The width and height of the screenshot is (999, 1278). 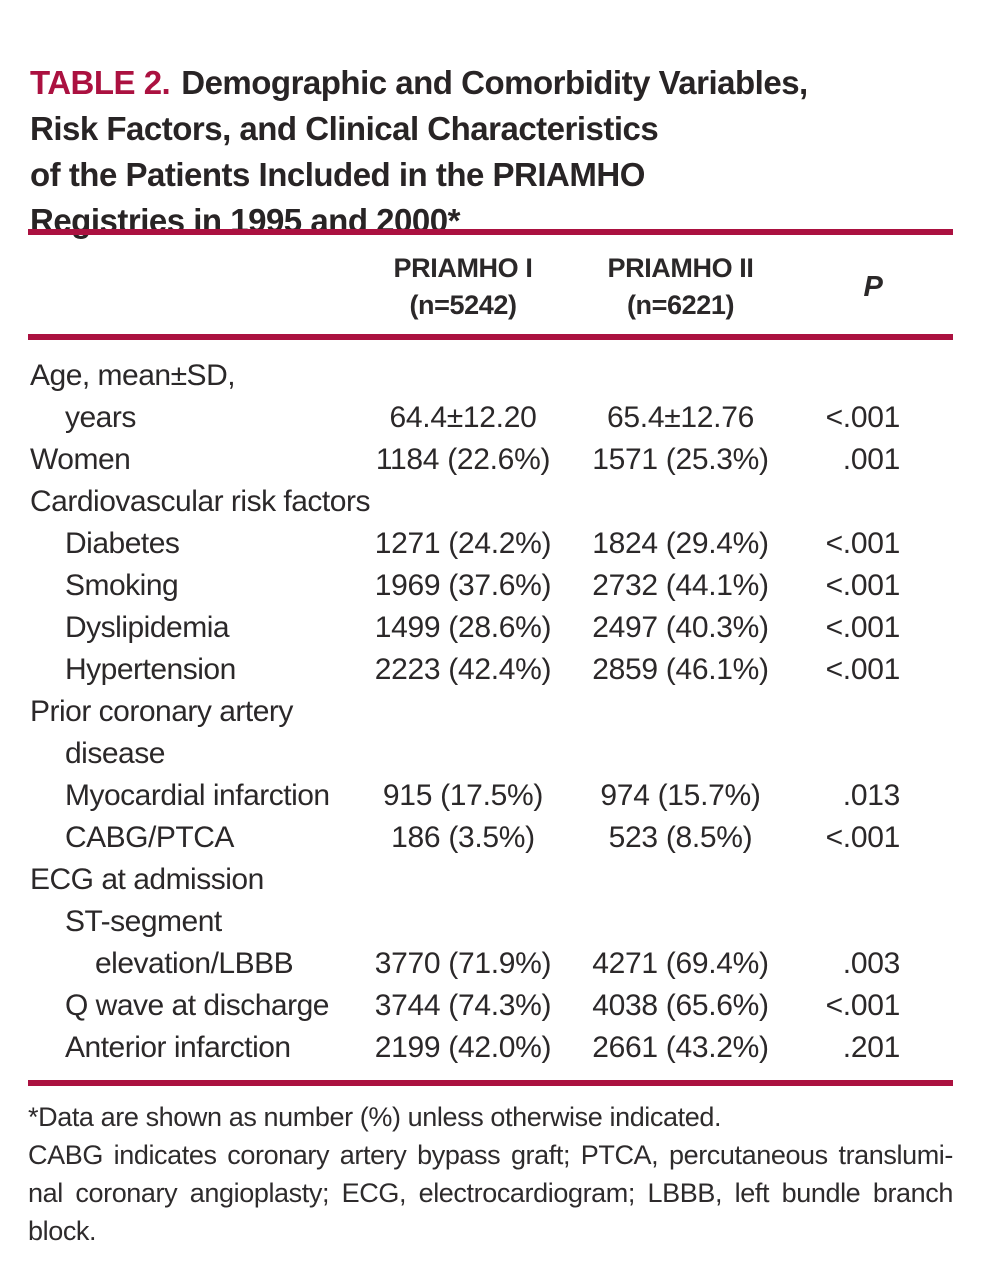 I want to click on row-label: disease, so click(x=115, y=753).